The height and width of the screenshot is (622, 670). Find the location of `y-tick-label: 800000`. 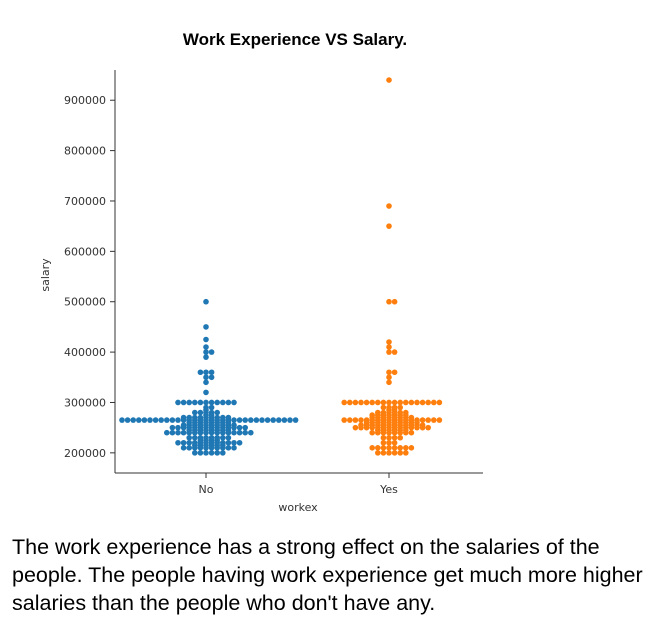

y-tick-label: 800000 is located at coordinates (85, 151).